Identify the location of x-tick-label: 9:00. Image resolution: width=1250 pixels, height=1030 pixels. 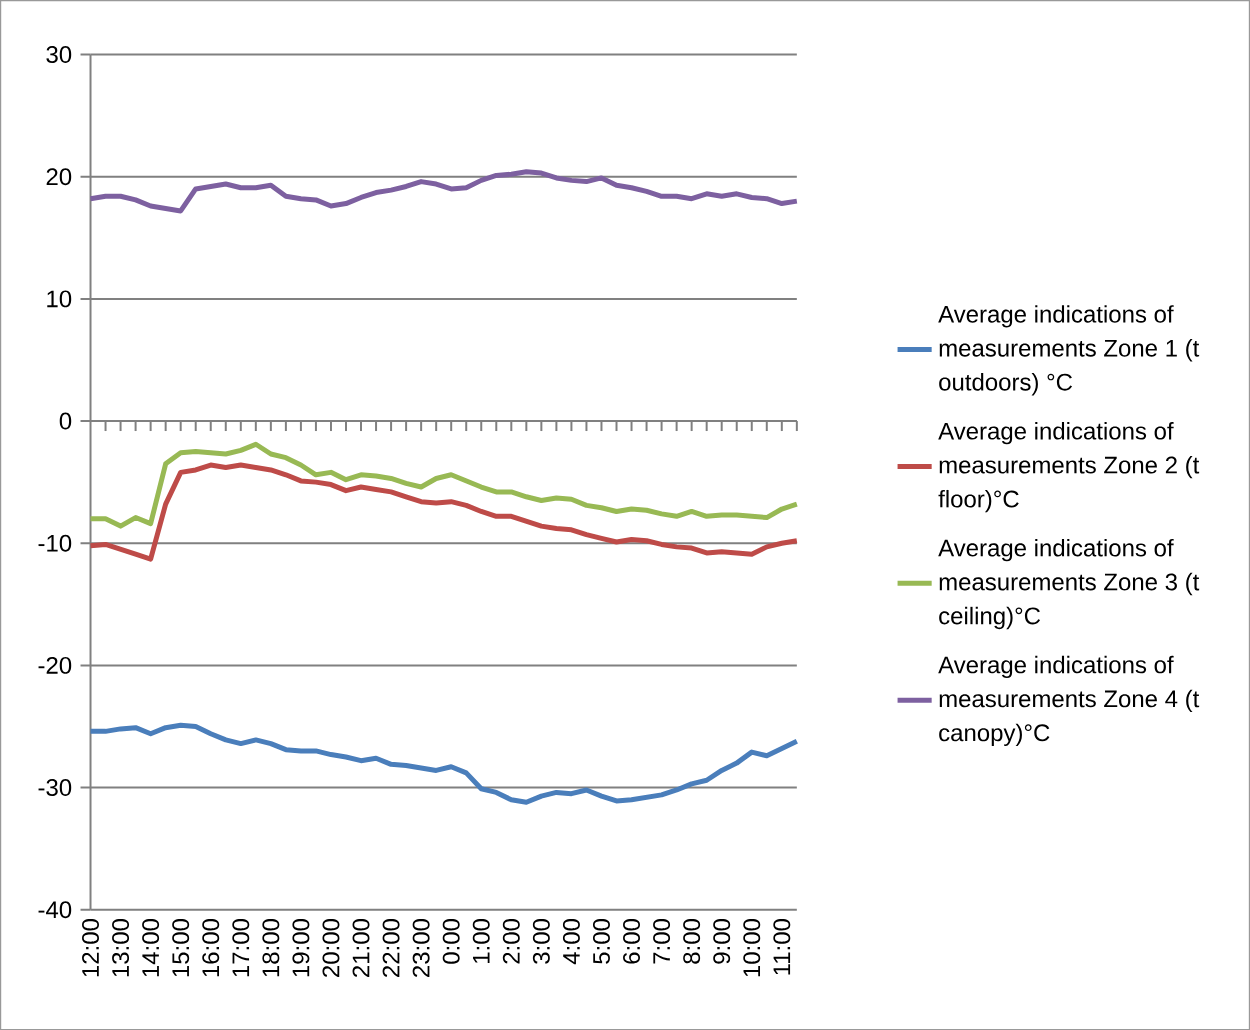
(722, 941).